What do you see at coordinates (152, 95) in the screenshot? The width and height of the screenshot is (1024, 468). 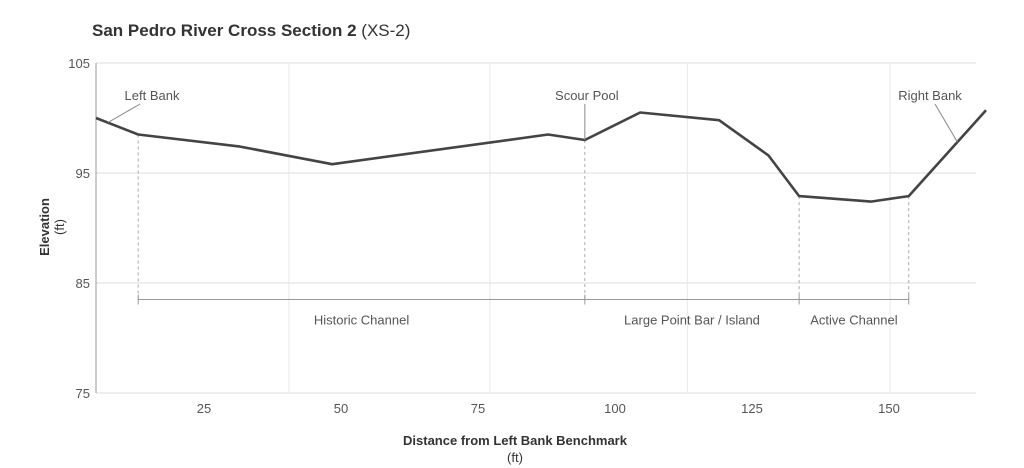 I see `annotation-label: Left Bank` at bounding box center [152, 95].